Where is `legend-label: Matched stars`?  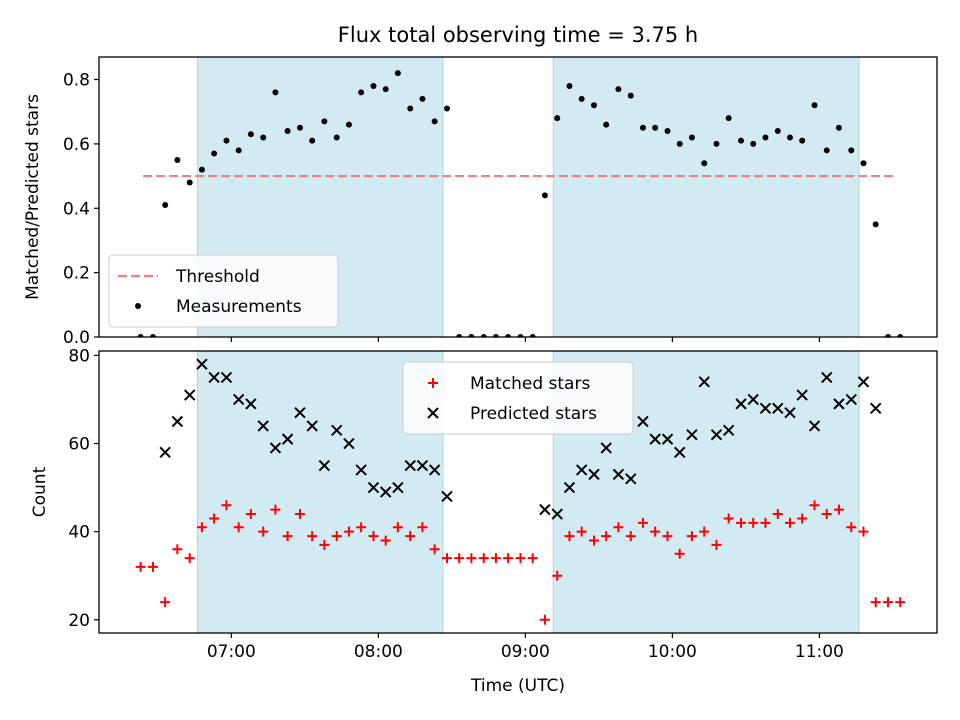
legend-label: Matched stars is located at coordinates (530, 384).